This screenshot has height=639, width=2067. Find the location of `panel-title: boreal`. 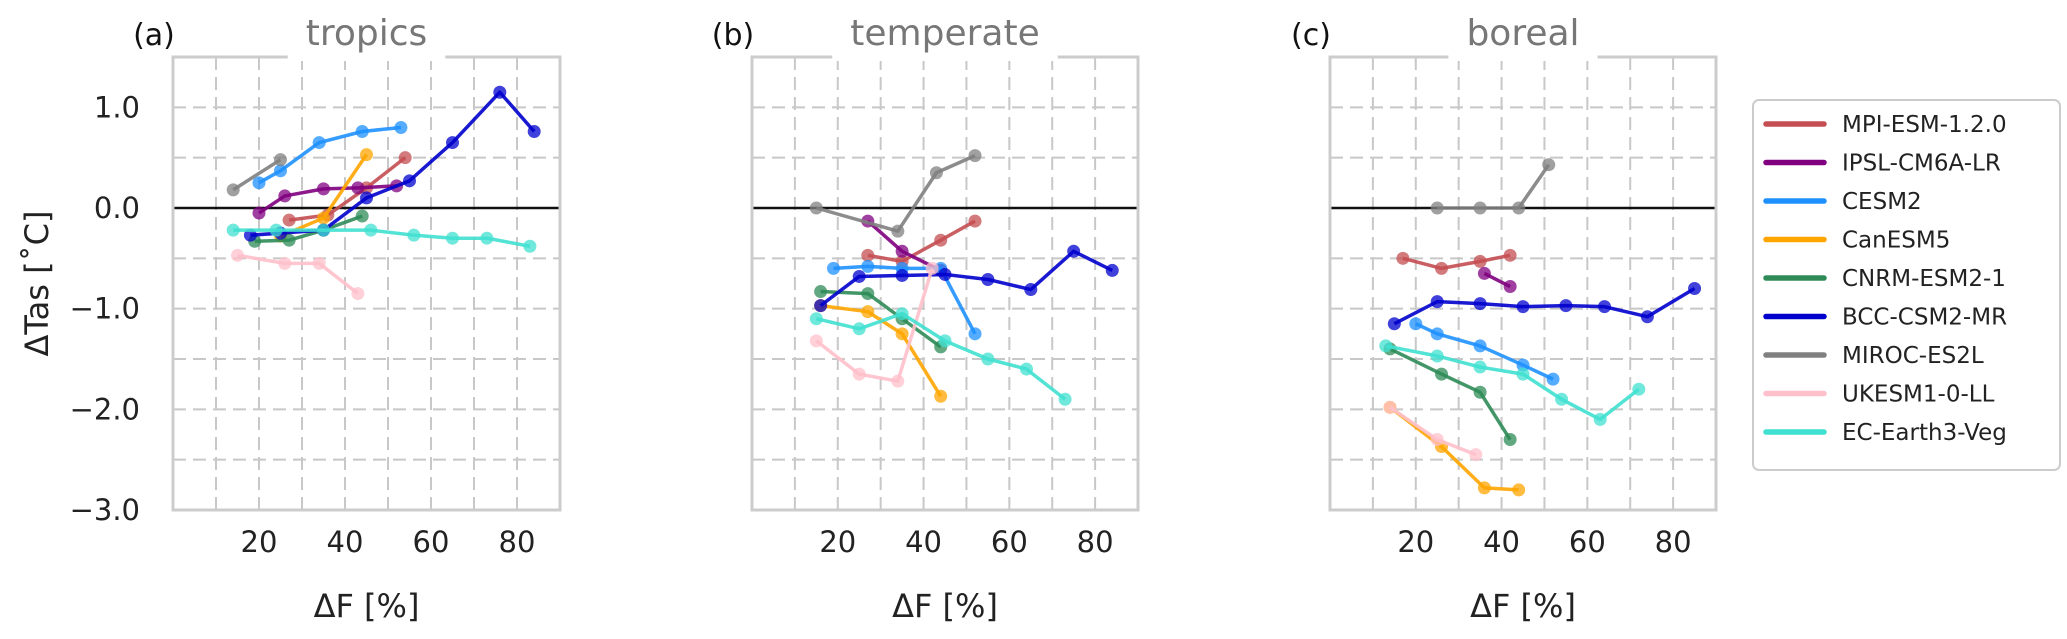

panel-title: boreal is located at coordinates (1522, 33).